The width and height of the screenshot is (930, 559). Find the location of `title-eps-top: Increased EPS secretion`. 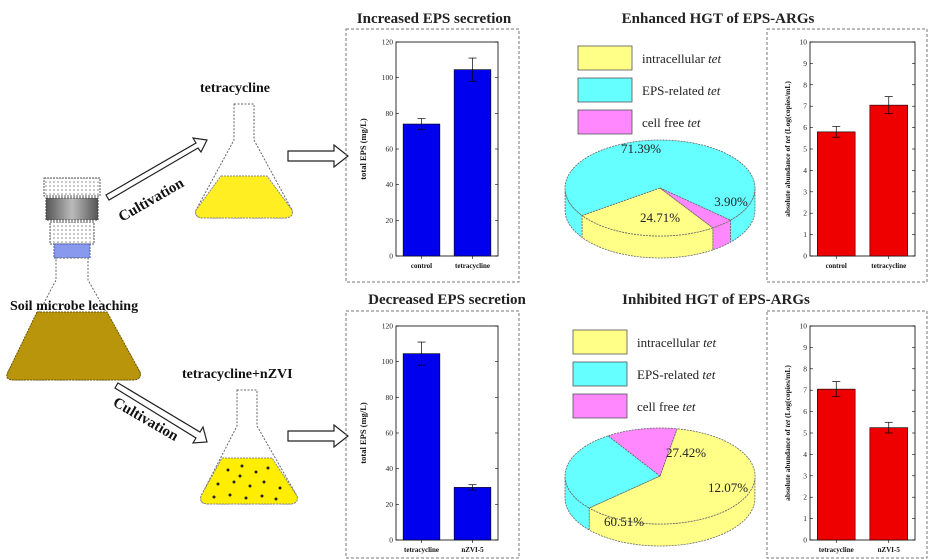

title-eps-top: Increased EPS secretion is located at coordinates (434, 19).